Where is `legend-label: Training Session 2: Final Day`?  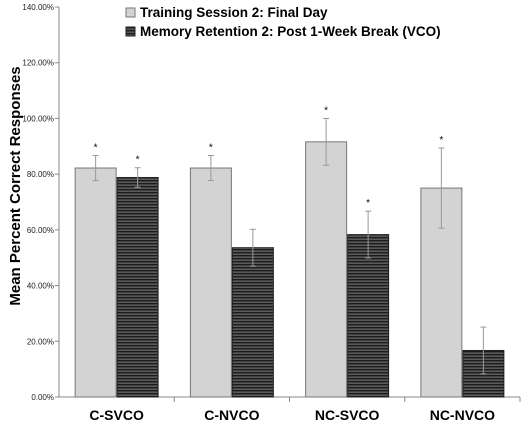 legend-label: Training Session 2: Final Day is located at coordinates (234, 12).